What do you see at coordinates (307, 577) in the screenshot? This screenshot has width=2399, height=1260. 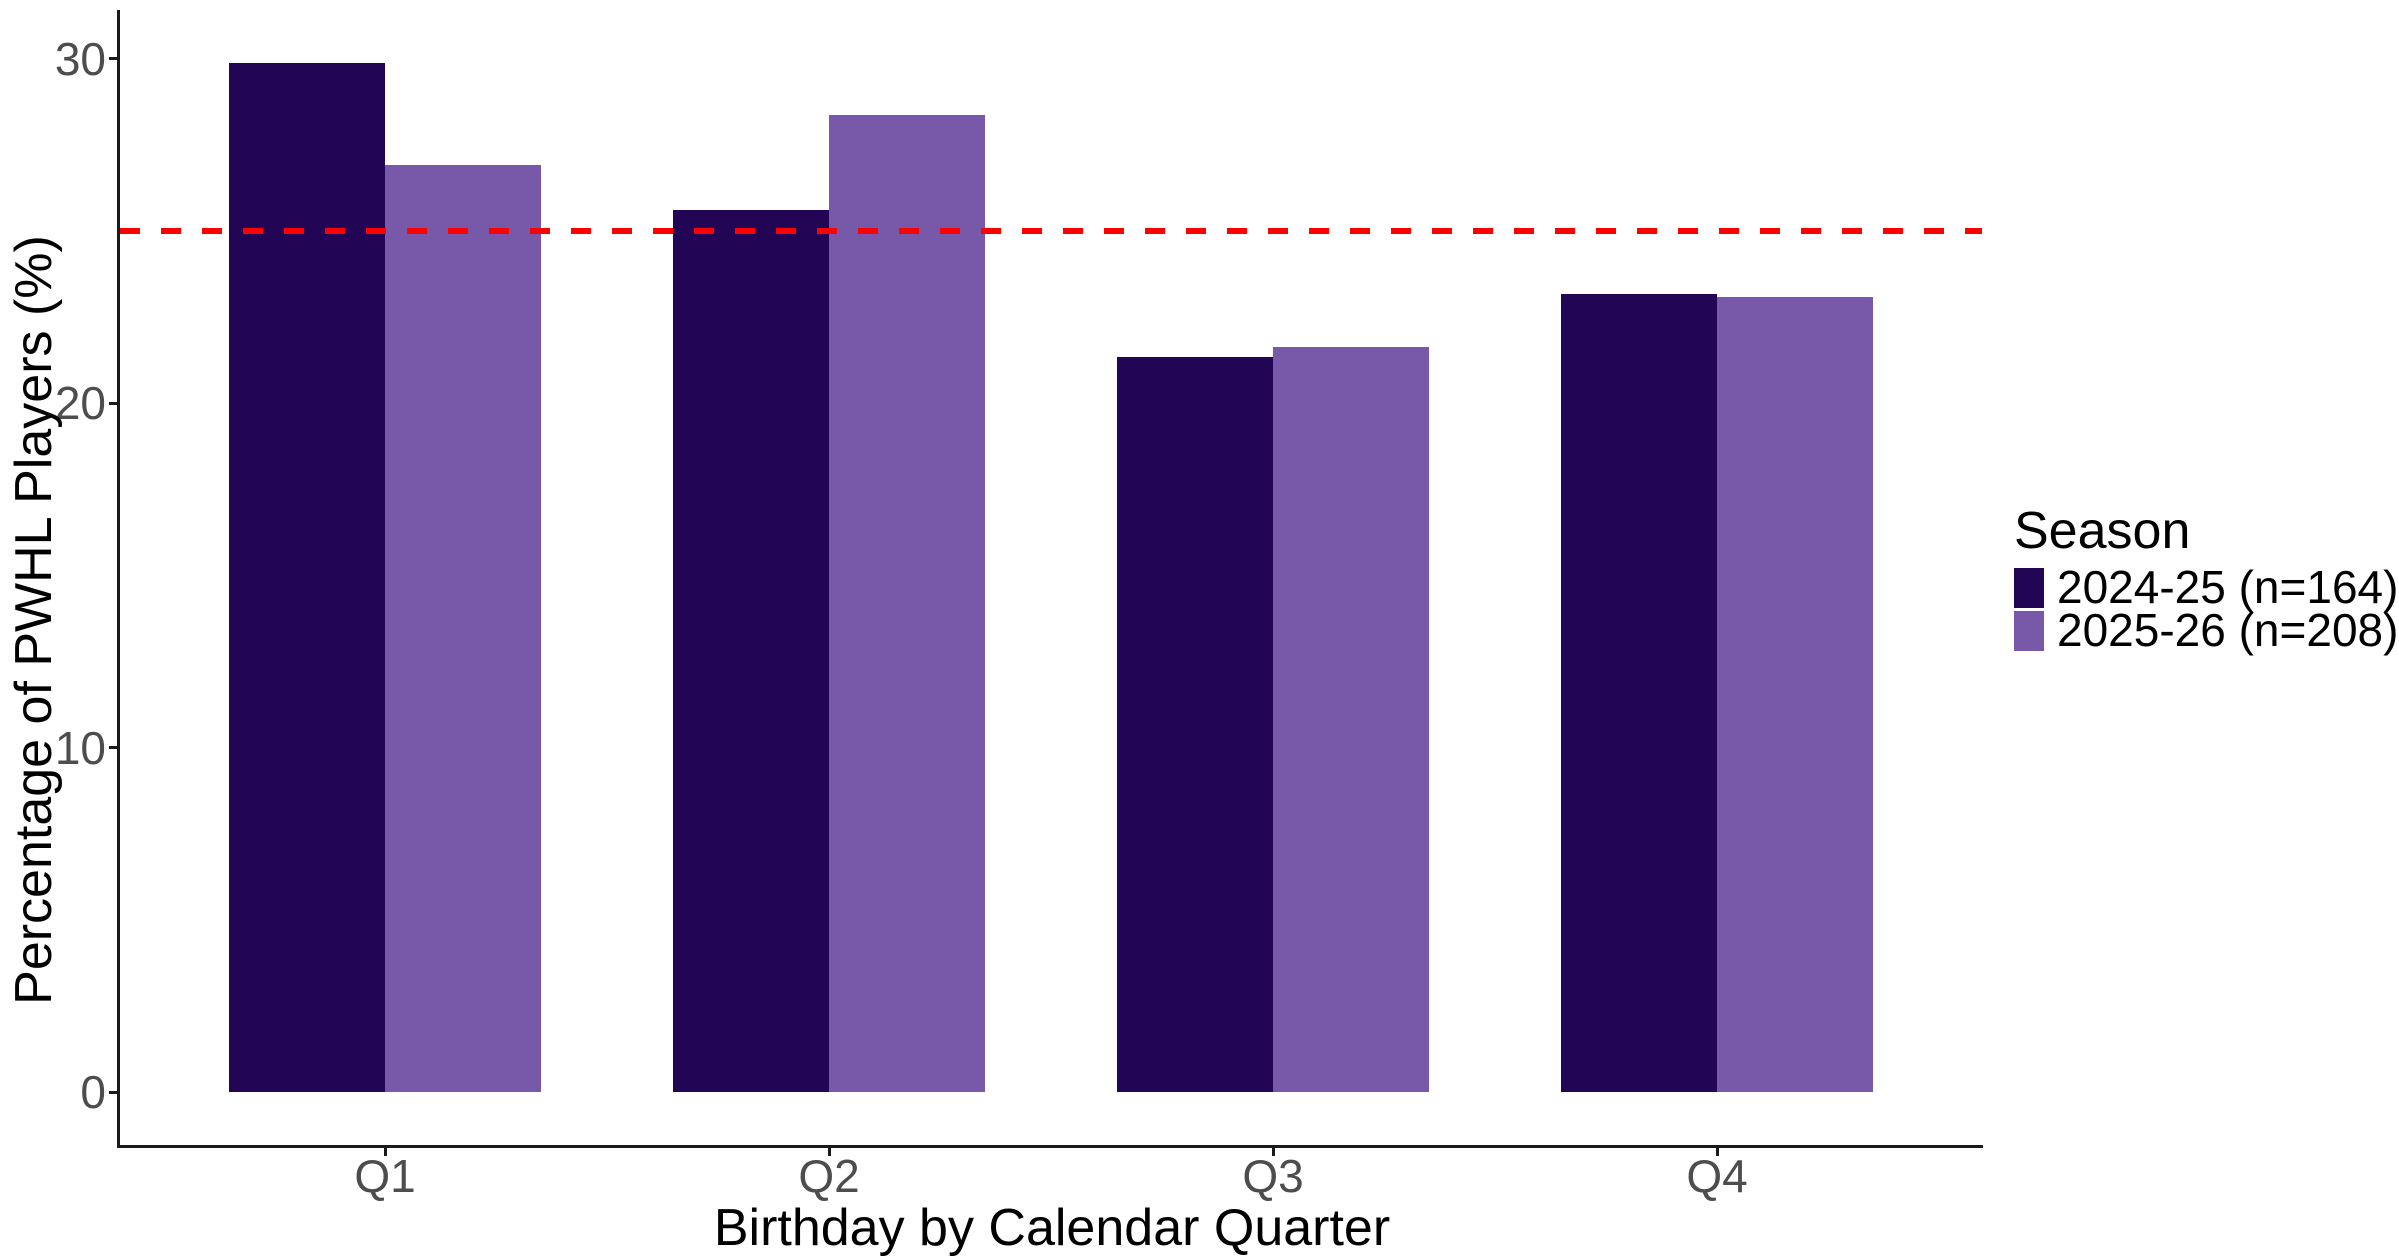 I see `bar-2024-25-q1` at bounding box center [307, 577].